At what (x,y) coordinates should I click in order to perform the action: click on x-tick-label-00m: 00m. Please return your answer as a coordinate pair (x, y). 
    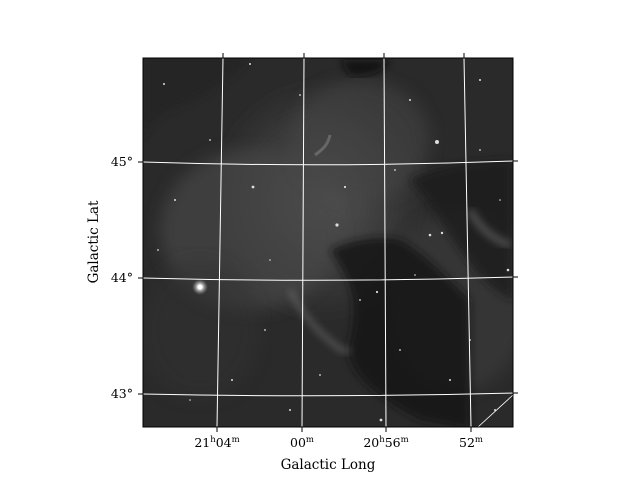
    Looking at the image, I should click on (302, 442).